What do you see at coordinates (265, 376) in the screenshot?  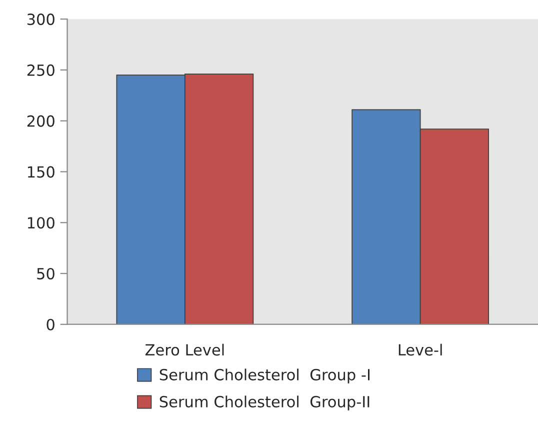 I see `legend-label: Serum Cholesterol Group -I` at bounding box center [265, 376].